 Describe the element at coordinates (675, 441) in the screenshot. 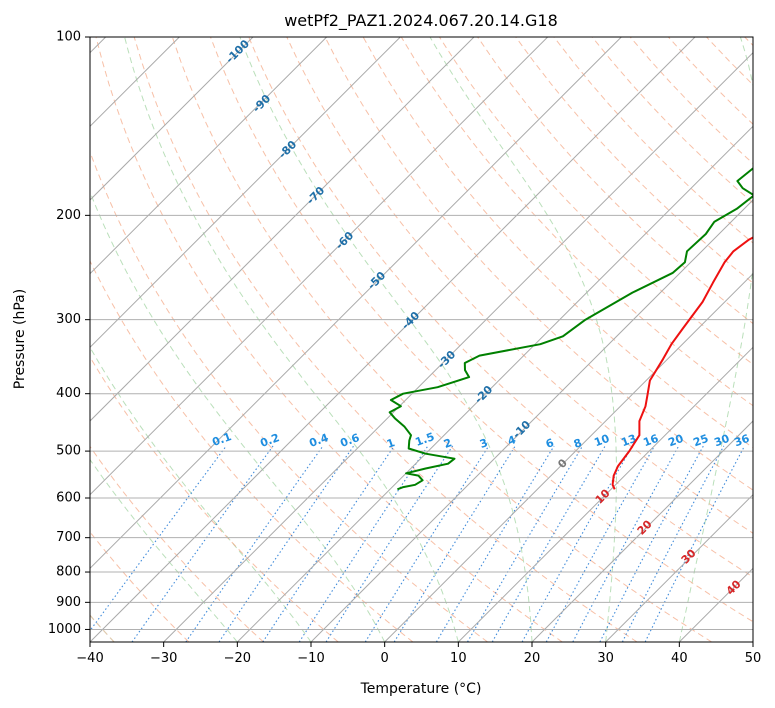

I see `mixing-ratio-label: 20` at that location.